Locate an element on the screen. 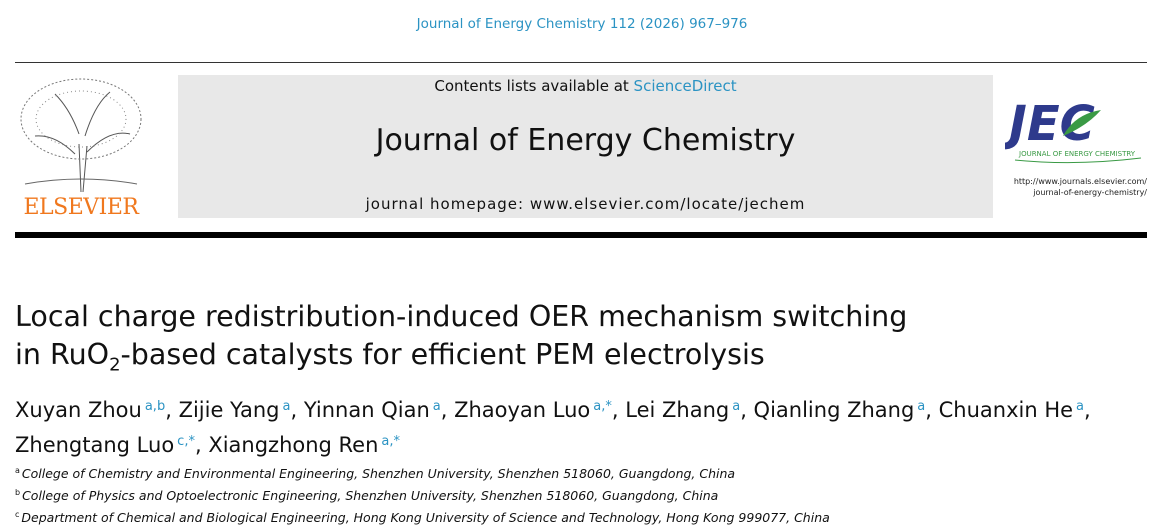 This screenshot has width=1164, height=530. journal-title: Journal of Energy Chemistry is located at coordinates (585, 140).